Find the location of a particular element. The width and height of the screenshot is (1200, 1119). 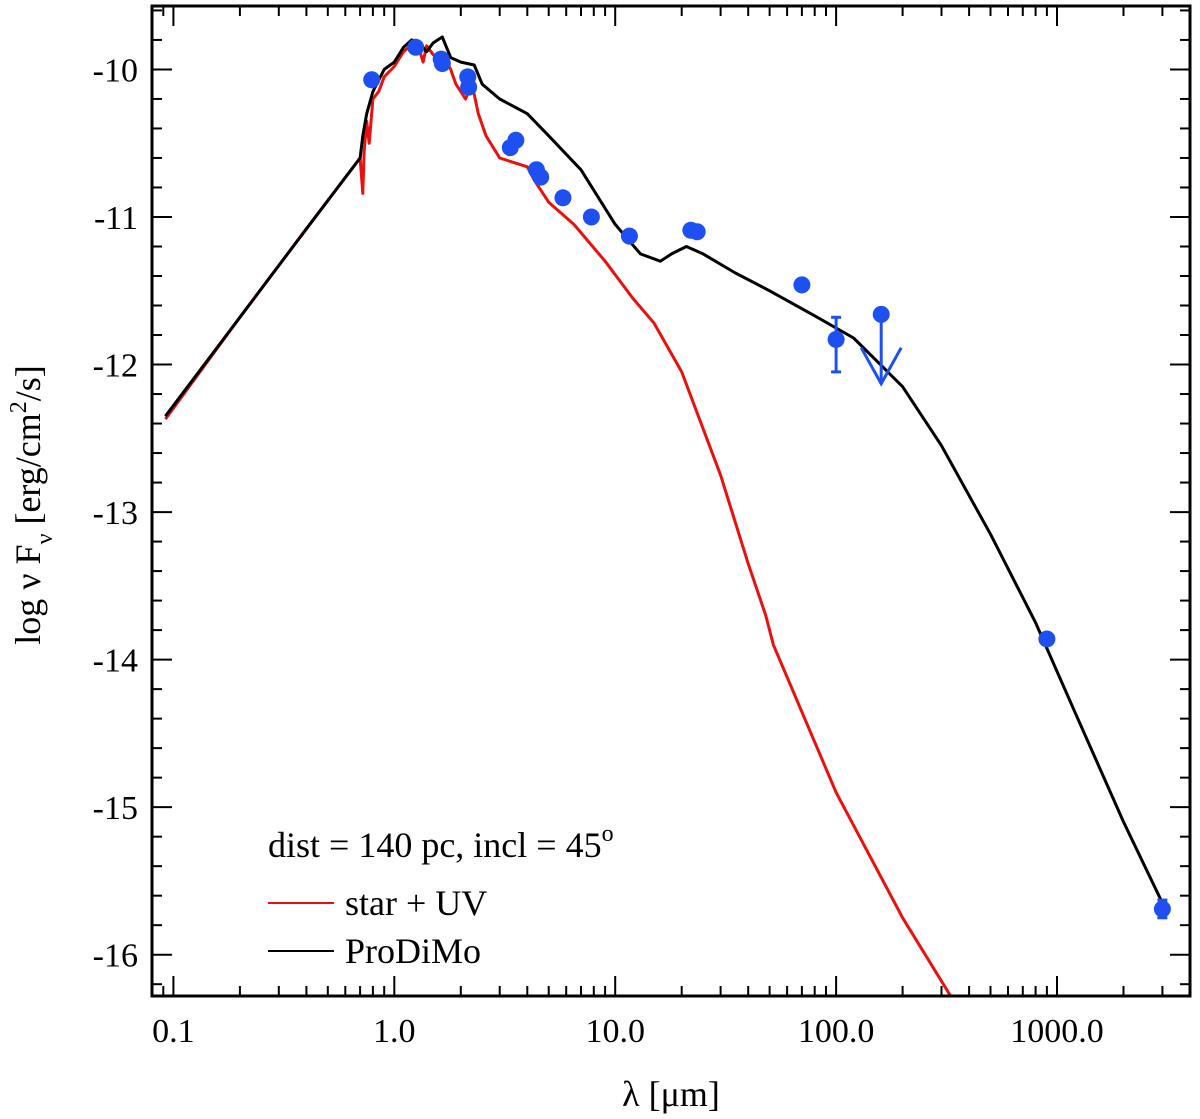

y-axis-title-nu: ν is located at coordinates (28, 581).